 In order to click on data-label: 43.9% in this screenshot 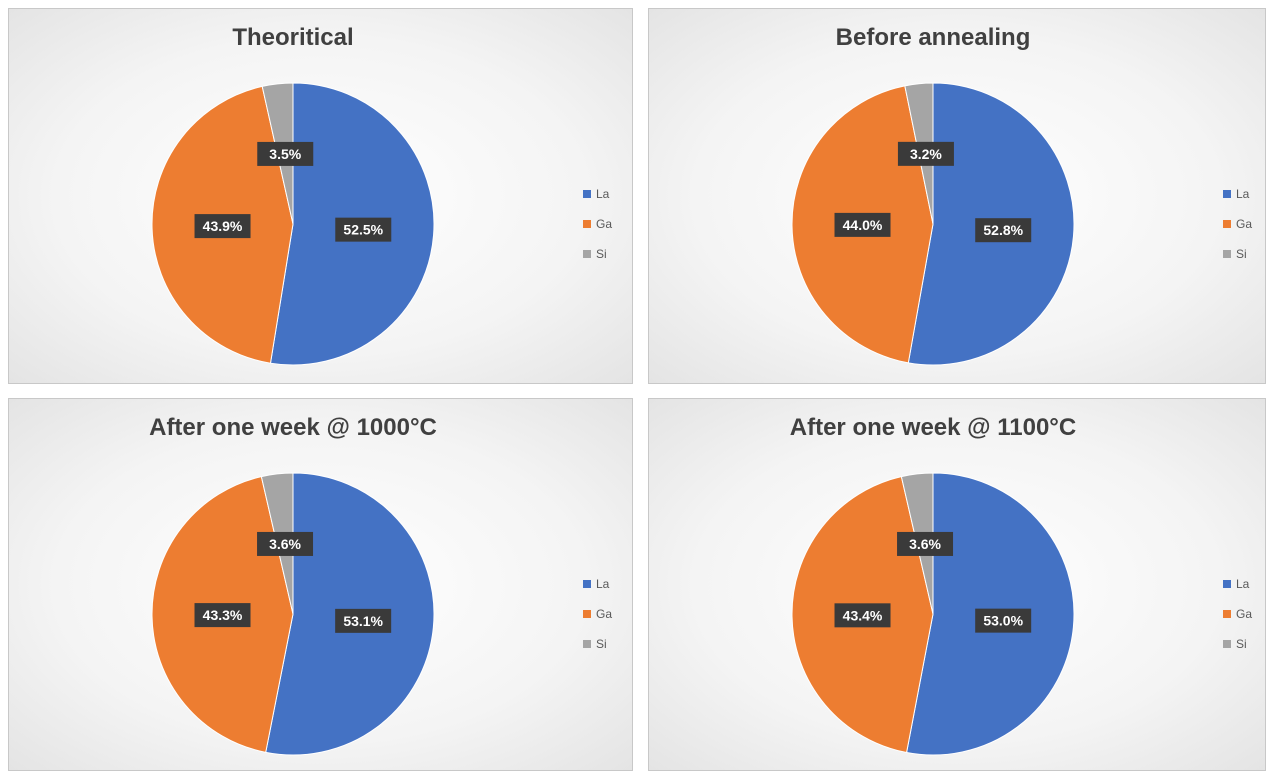, I will do `click(223, 226)`.